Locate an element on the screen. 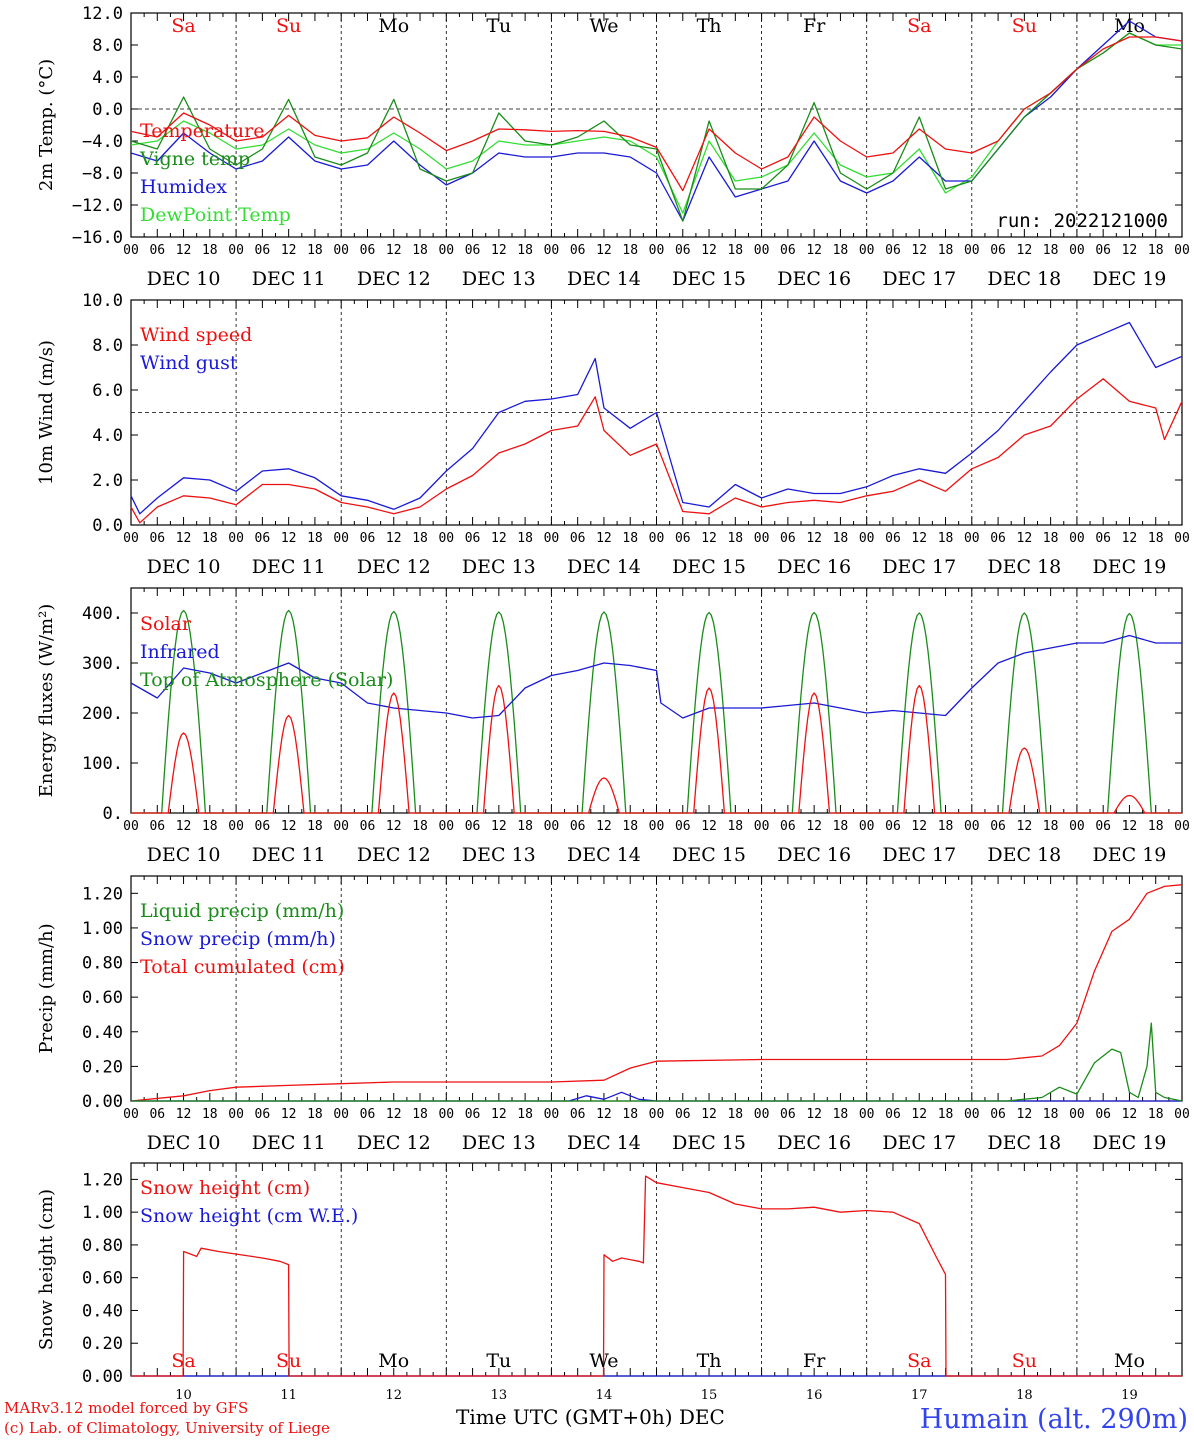  legend-entry: Humidex is located at coordinates (183, 187).